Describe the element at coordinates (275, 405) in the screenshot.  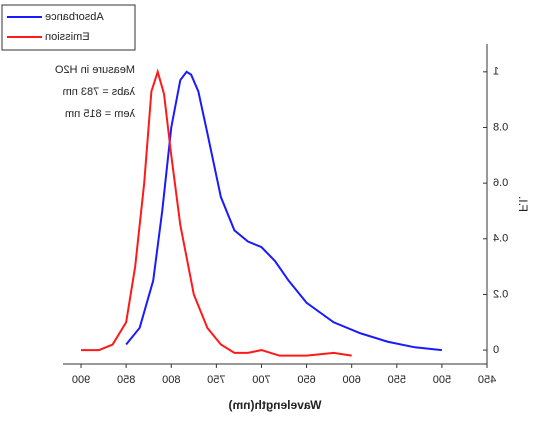
I see `x-axis-label: Wavelength(nm)` at that location.